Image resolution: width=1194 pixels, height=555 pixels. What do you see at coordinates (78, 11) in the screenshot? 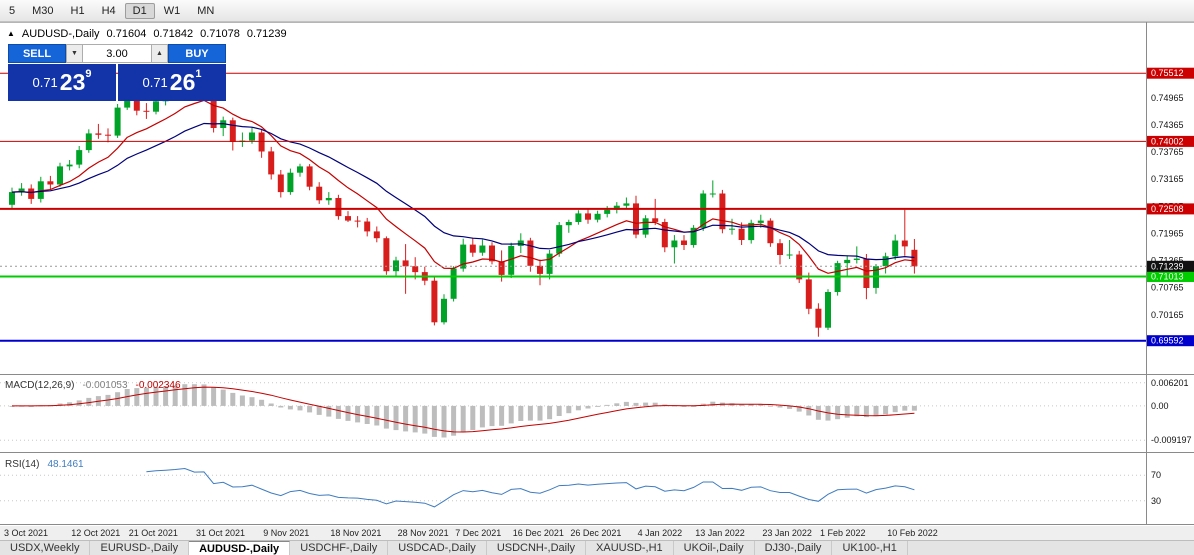
I see `timeframe-button-h1: H1` at bounding box center [78, 11].